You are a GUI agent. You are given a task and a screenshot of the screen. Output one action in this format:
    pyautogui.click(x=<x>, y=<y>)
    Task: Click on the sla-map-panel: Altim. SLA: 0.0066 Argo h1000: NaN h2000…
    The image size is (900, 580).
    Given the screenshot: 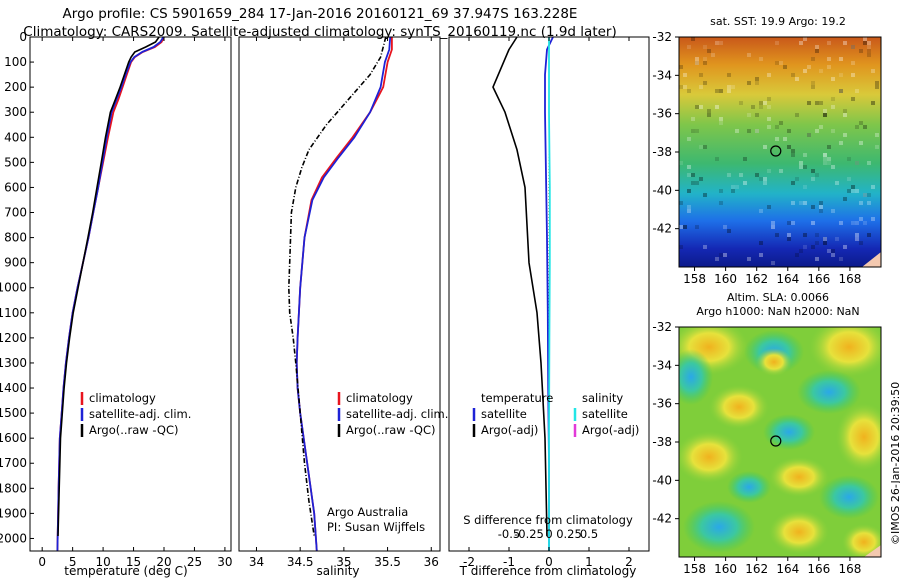 What is the action you would take?
    pyautogui.click(x=767, y=433)
    